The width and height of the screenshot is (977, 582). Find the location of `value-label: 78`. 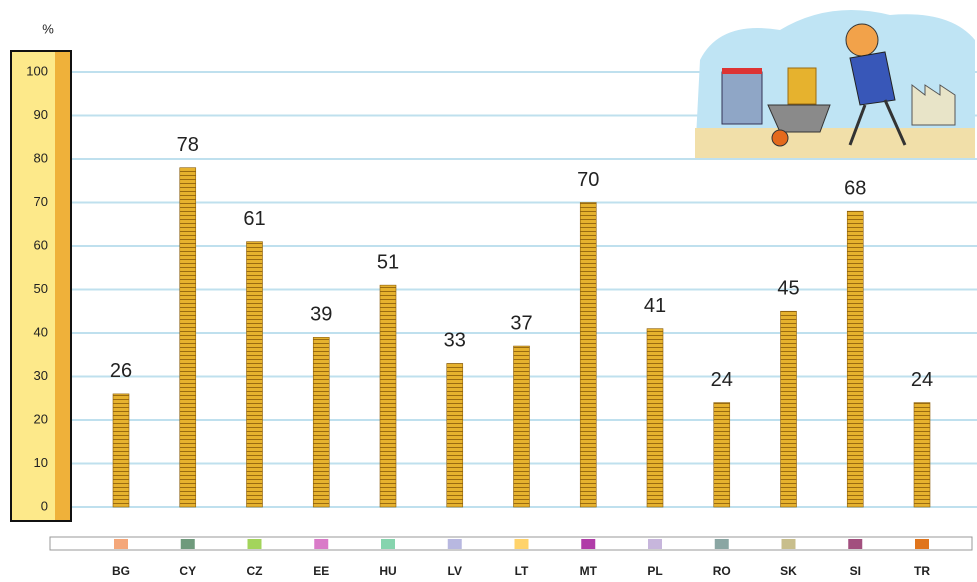

value-label: 78 is located at coordinates (188, 145).